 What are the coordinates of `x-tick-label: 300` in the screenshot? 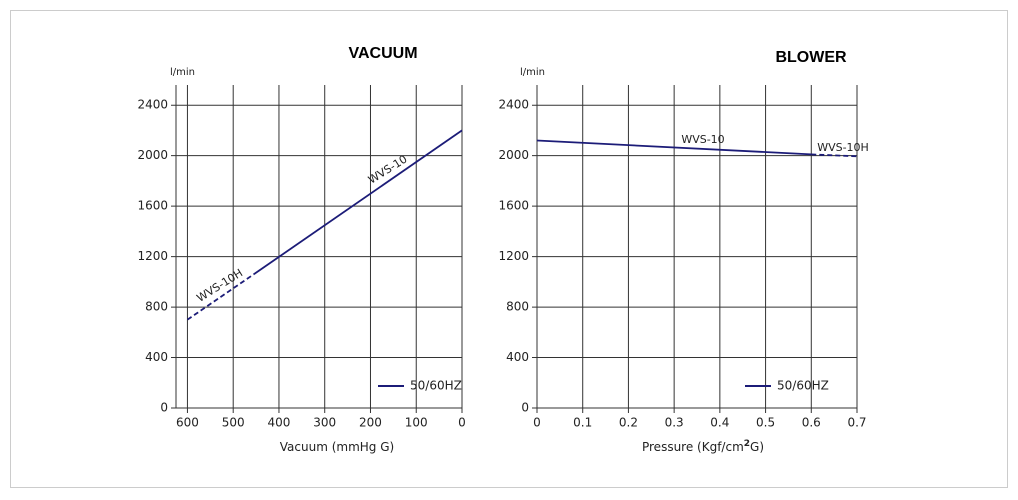 It's located at (324, 423).